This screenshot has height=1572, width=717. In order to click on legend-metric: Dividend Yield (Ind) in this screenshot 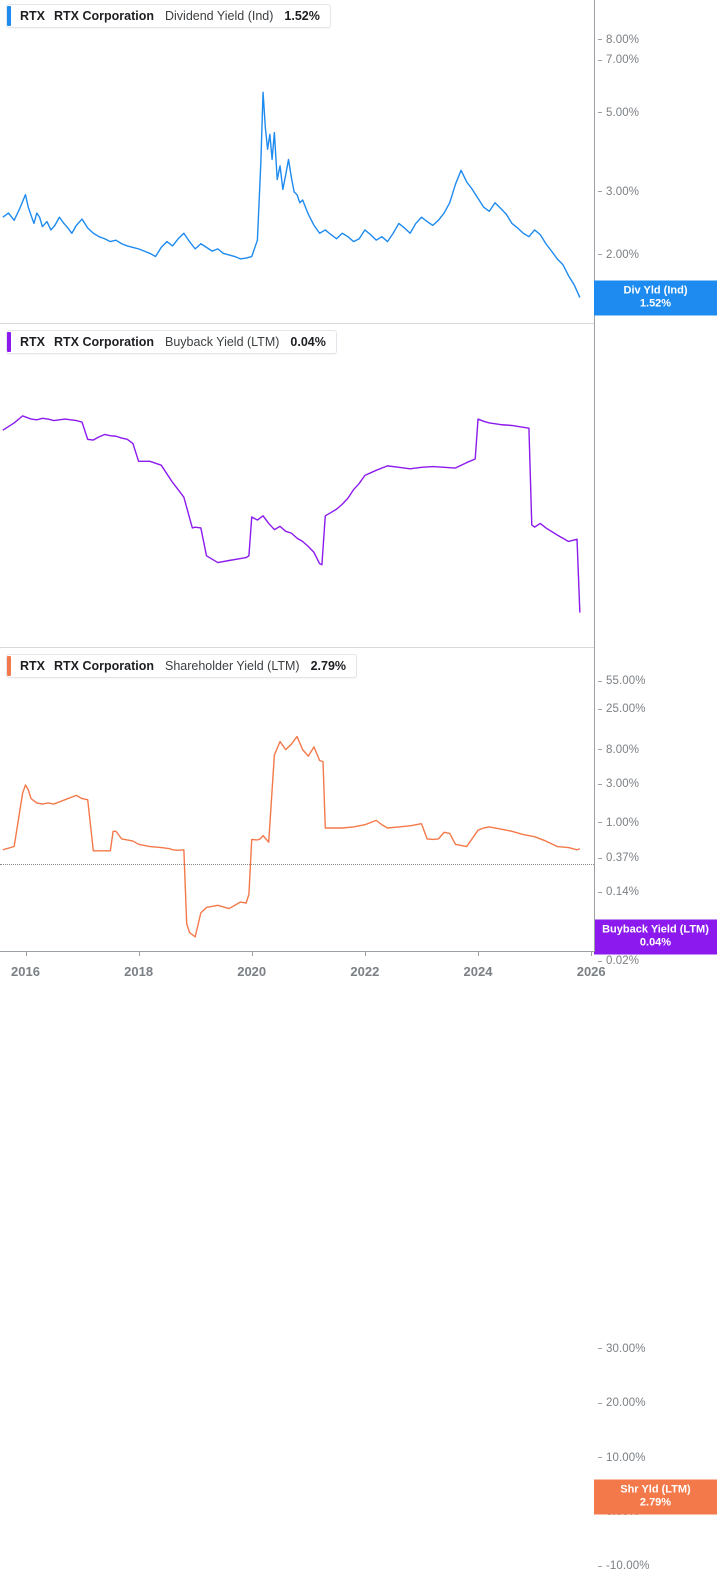, I will do `click(219, 16)`.